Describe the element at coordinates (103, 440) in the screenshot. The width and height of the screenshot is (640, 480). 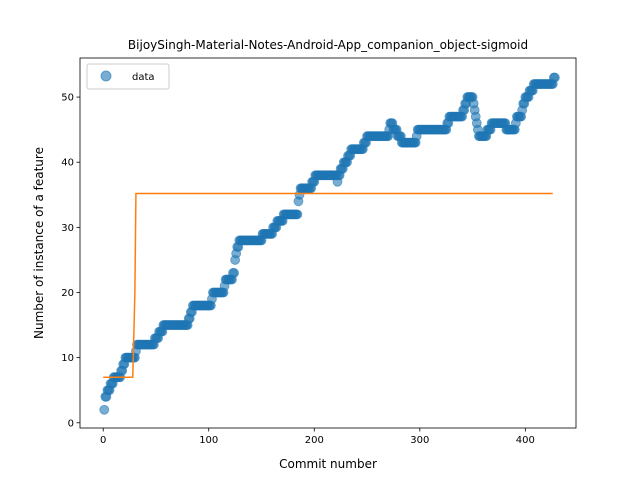
I see `x-tick-label-0: 0` at that location.